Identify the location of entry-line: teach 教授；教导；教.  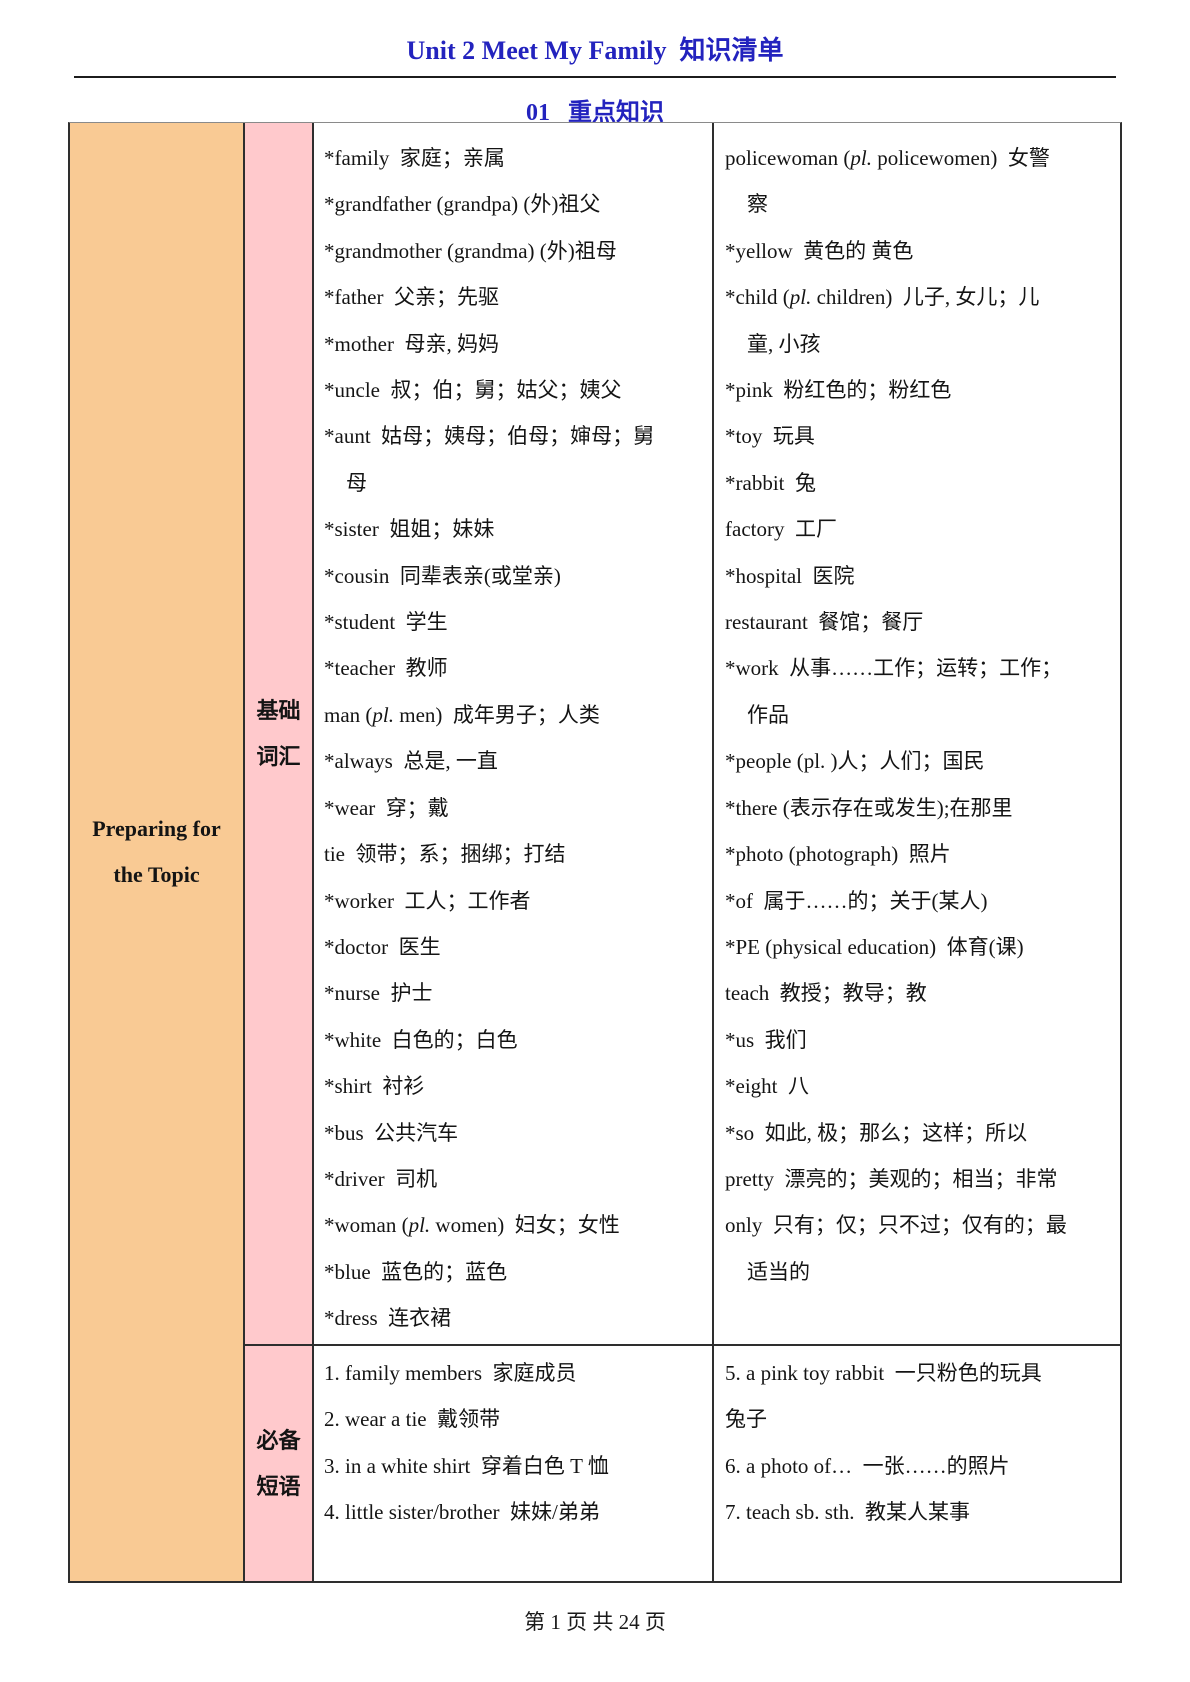
(826, 993).